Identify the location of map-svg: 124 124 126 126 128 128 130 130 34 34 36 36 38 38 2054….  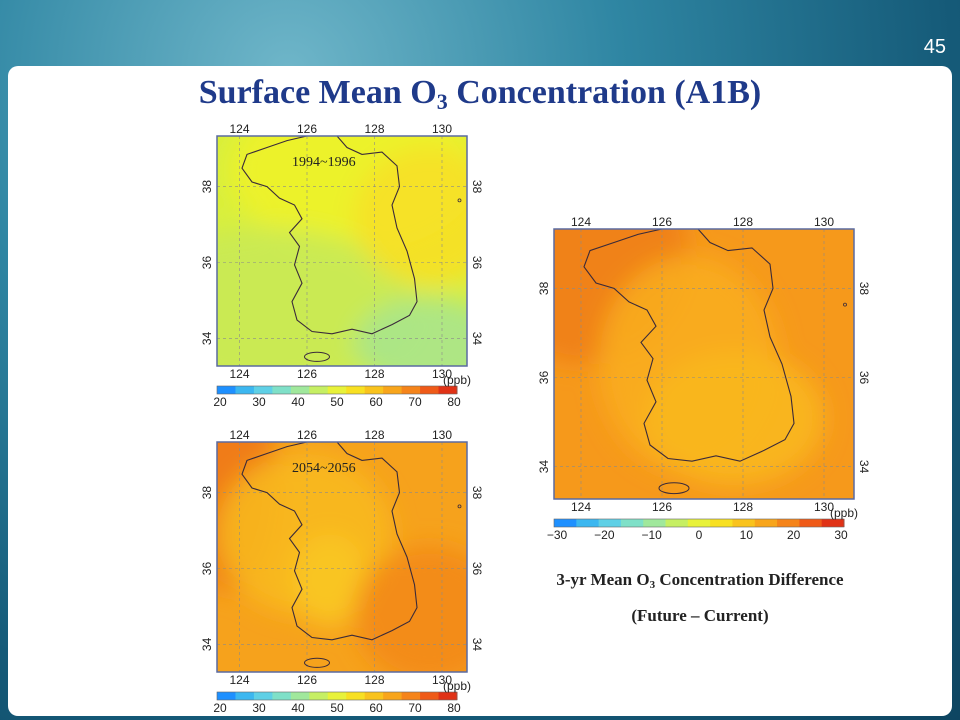
(342, 571).